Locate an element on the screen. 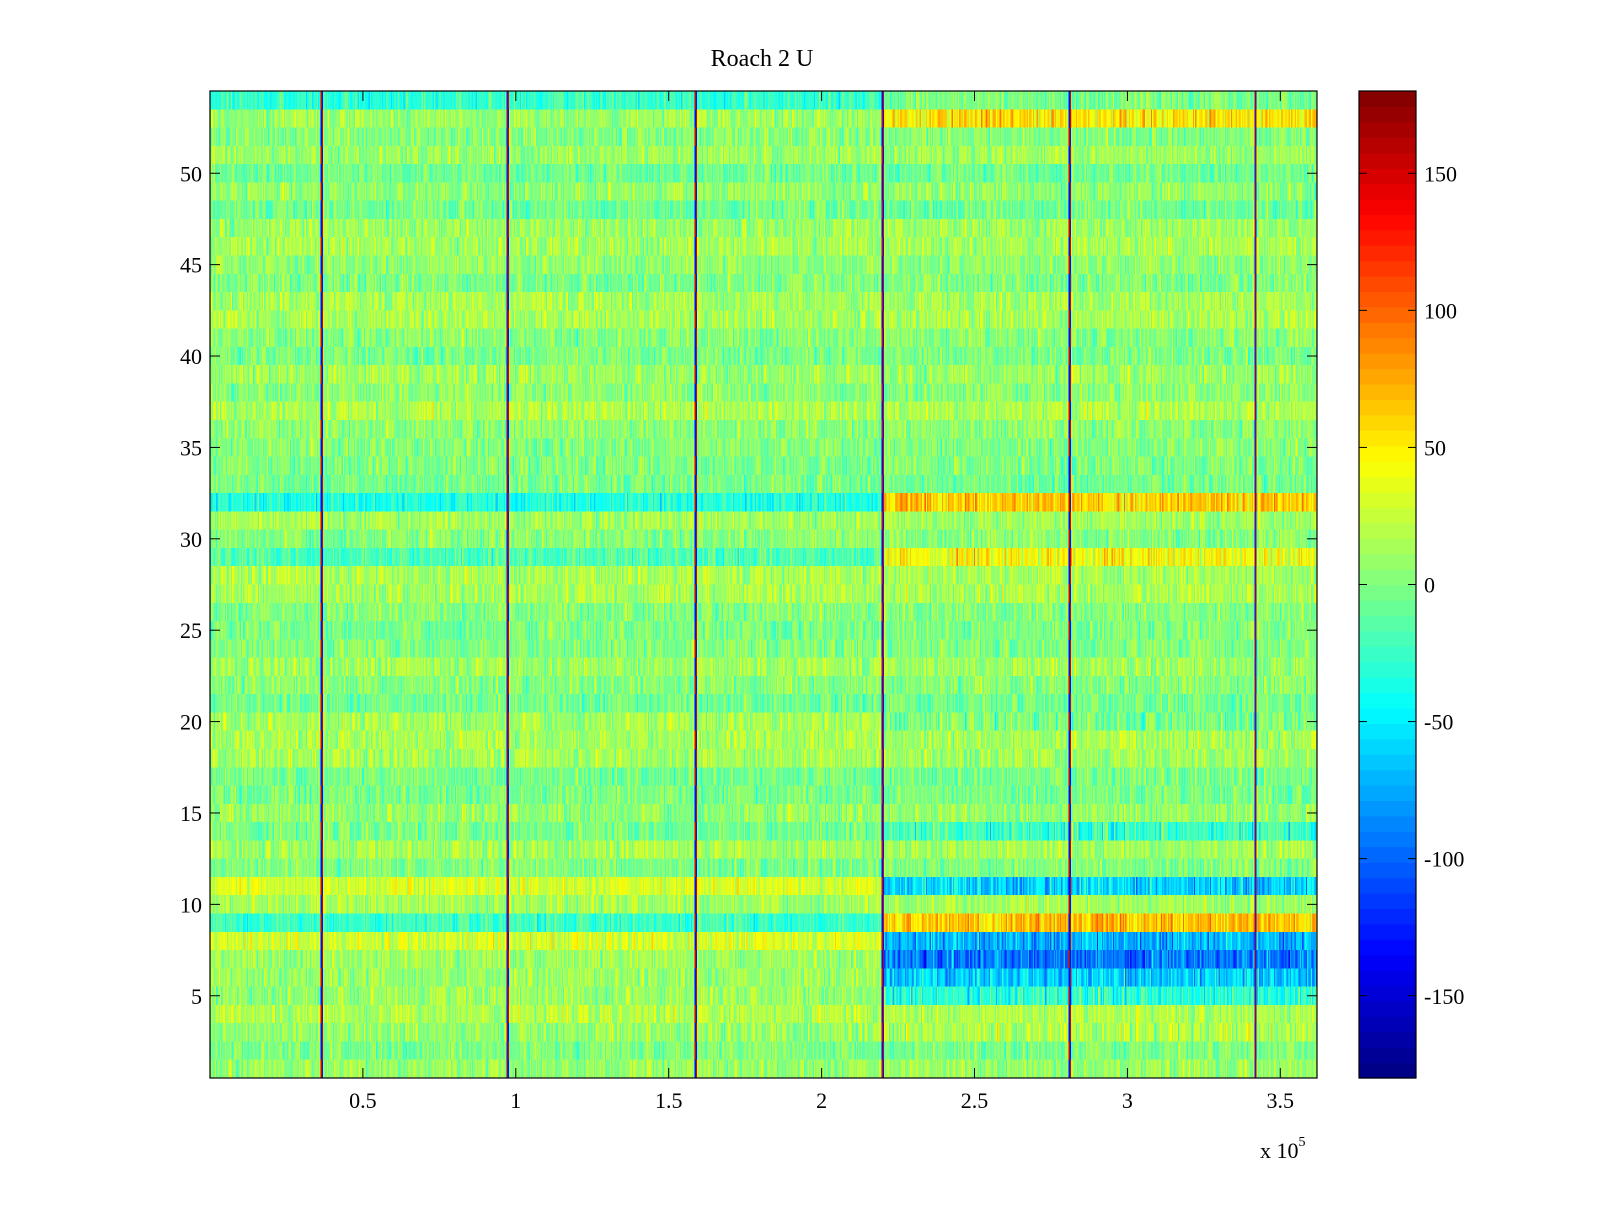 The width and height of the screenshot is (1600, 1205). colorbar is located at coordinates (1387, 585).